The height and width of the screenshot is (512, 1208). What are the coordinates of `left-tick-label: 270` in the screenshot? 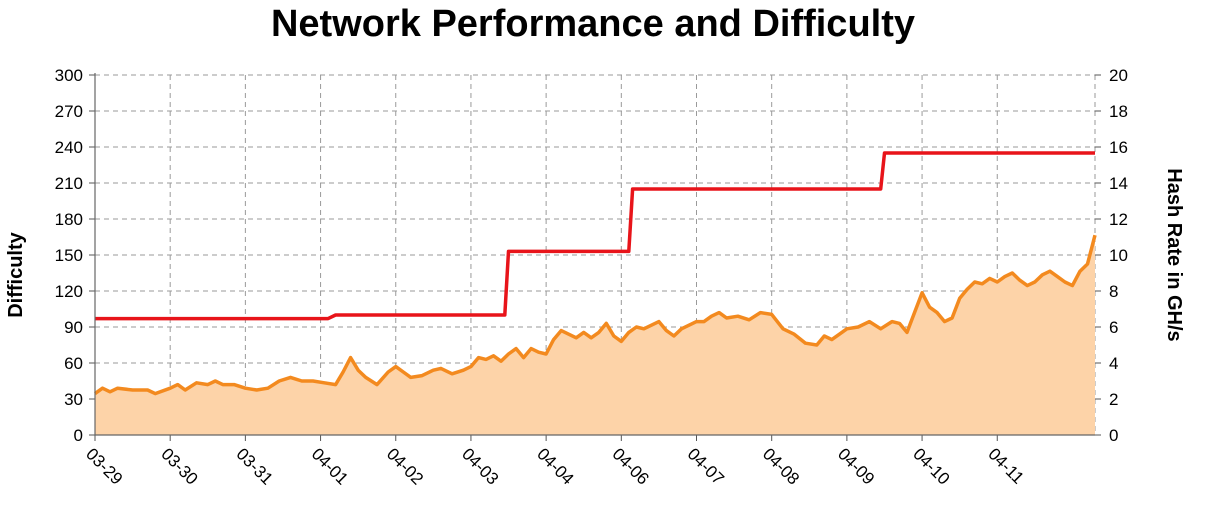 It's located at (69, 111).